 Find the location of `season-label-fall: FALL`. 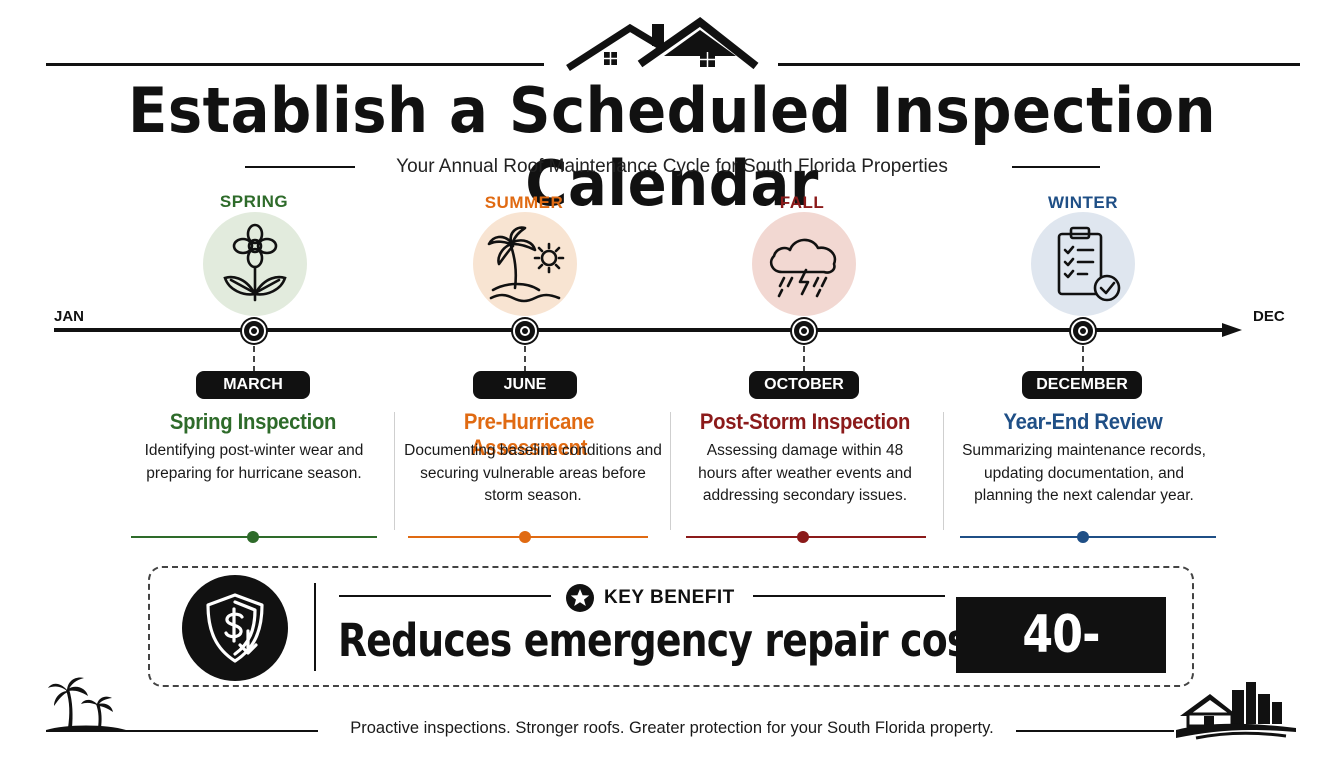

season-label-fall: FALL is located at coordinates (802, 202).